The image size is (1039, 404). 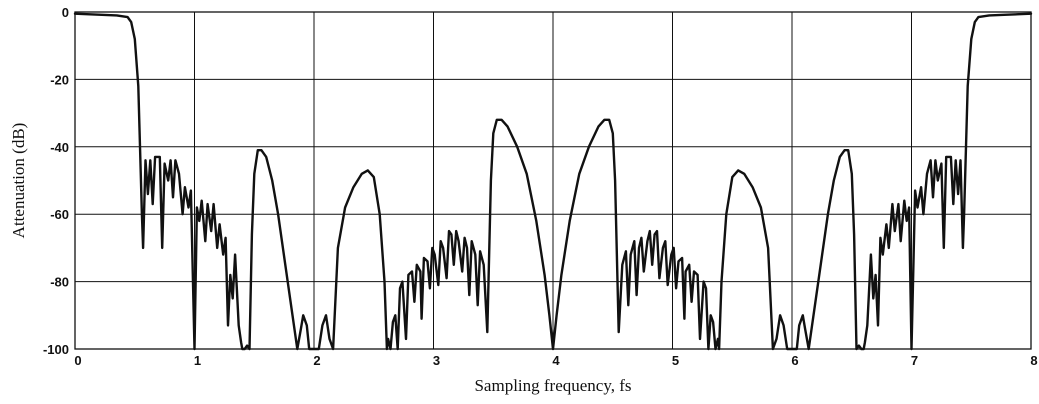 I want to click on x-tick-label: 8, so click(x=1033, y=360).